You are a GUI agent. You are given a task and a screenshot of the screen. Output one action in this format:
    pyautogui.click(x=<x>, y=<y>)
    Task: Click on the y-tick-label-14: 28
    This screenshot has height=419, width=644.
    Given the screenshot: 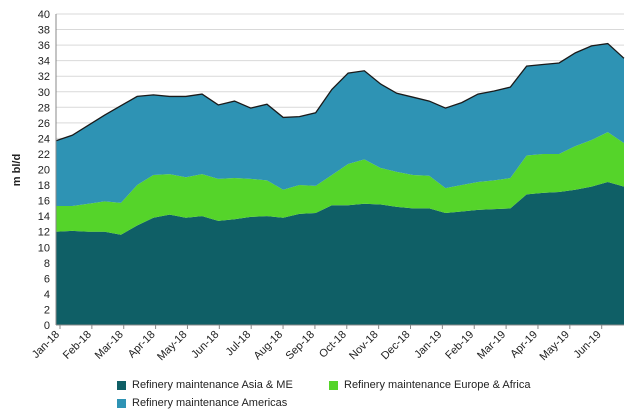 What is the action you would take?
    pyautogui.click(x=44, y=108)
    